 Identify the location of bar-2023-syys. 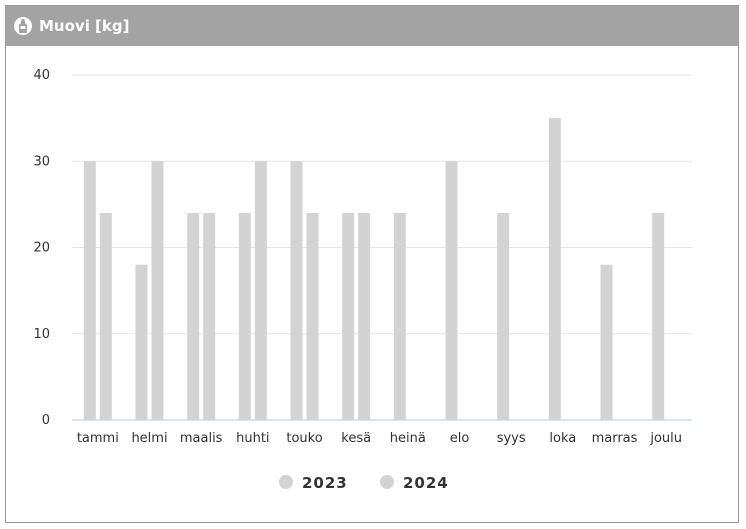
(503, 316).